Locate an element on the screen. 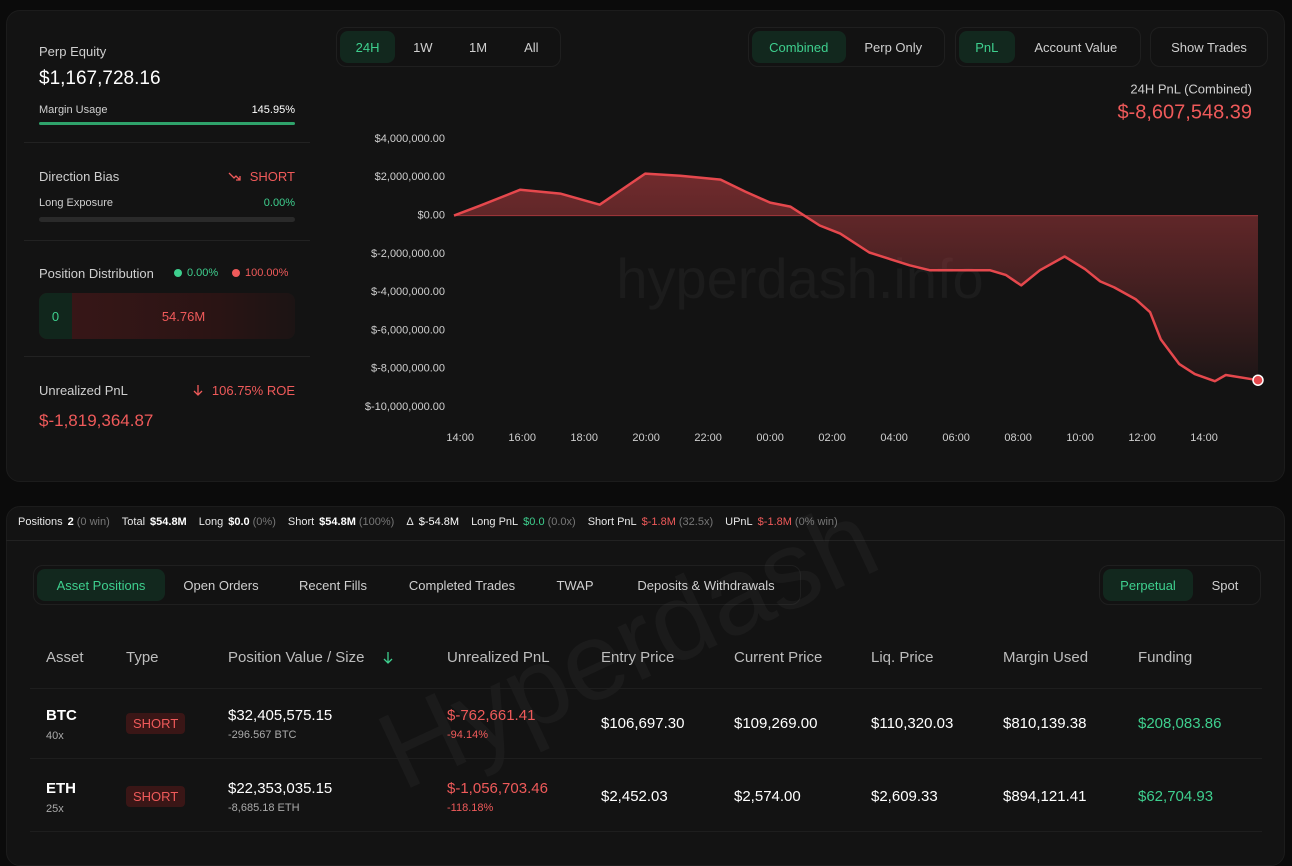 The height and width of the screenshot is (866, 1292). margin-bar is located at coordinates (167, 123).